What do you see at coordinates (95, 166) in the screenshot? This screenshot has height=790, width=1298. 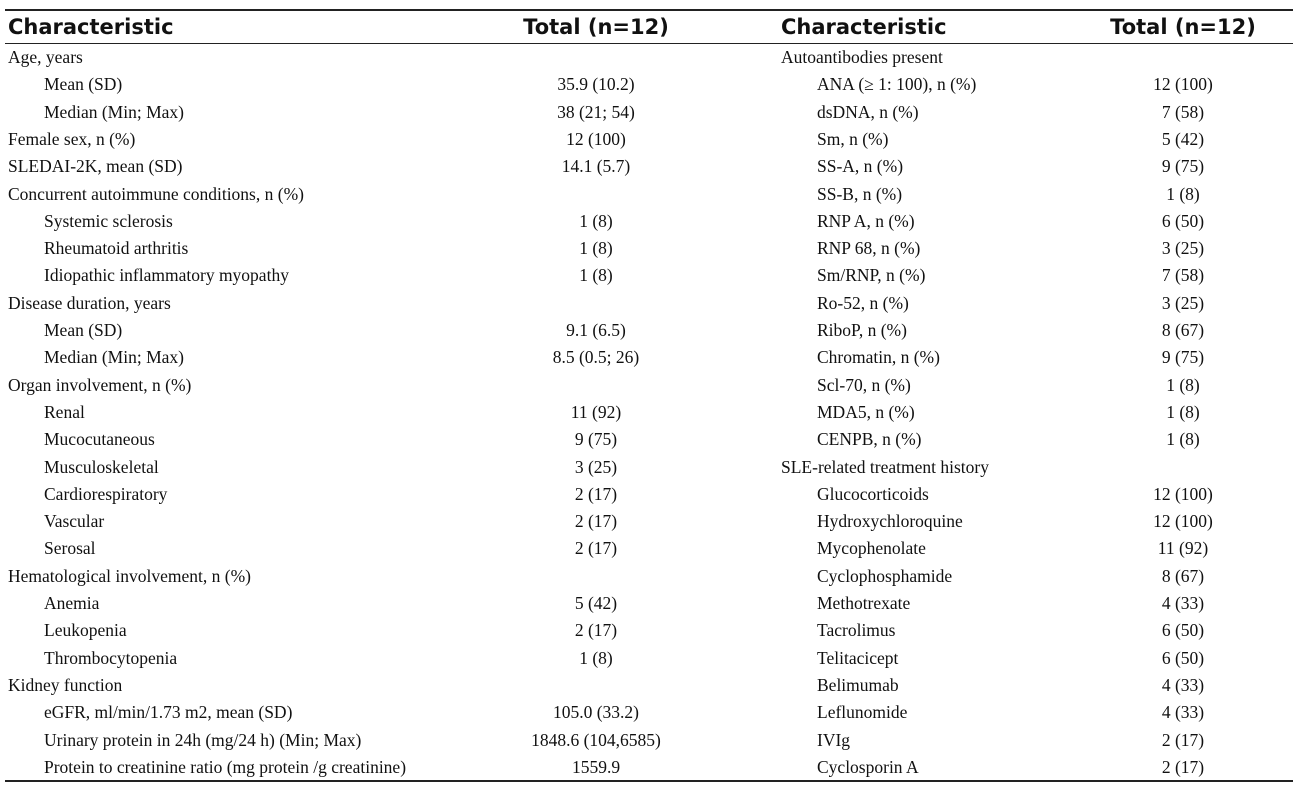 I see `row-label: SLEDAI-2K, mean (SD)` at bounding box center [95, 166].